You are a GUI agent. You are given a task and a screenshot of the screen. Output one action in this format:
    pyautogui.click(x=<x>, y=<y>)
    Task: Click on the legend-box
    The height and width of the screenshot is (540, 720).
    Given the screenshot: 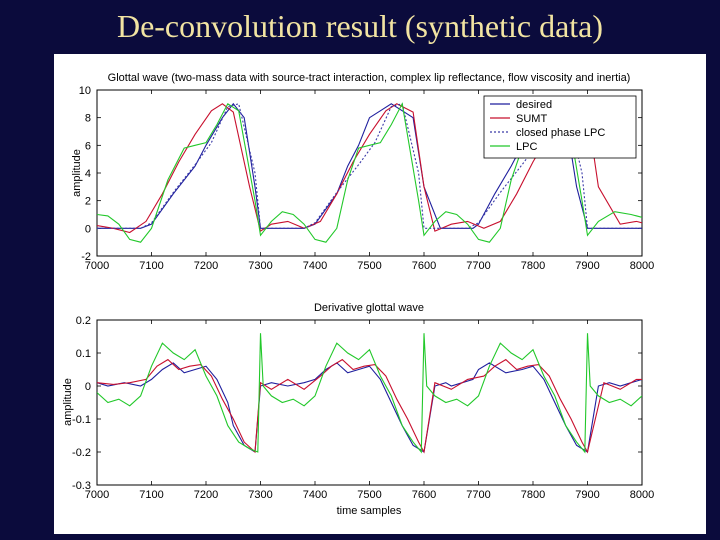 What is the action you would take?
    pyautogui.click(x=560, y=127)
    